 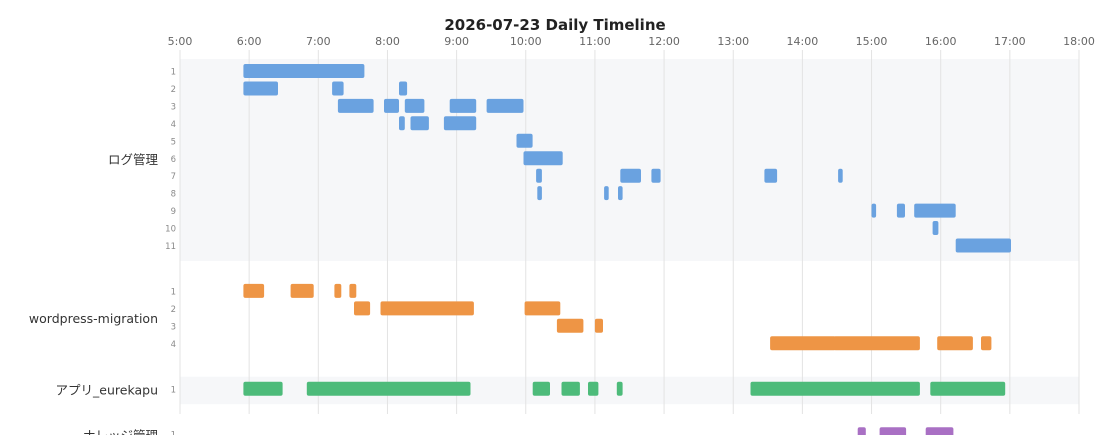 What do you see at coordinates (170, 230) in the screenshot?
I see `row-label: 10` at bounding box center [170, 230].